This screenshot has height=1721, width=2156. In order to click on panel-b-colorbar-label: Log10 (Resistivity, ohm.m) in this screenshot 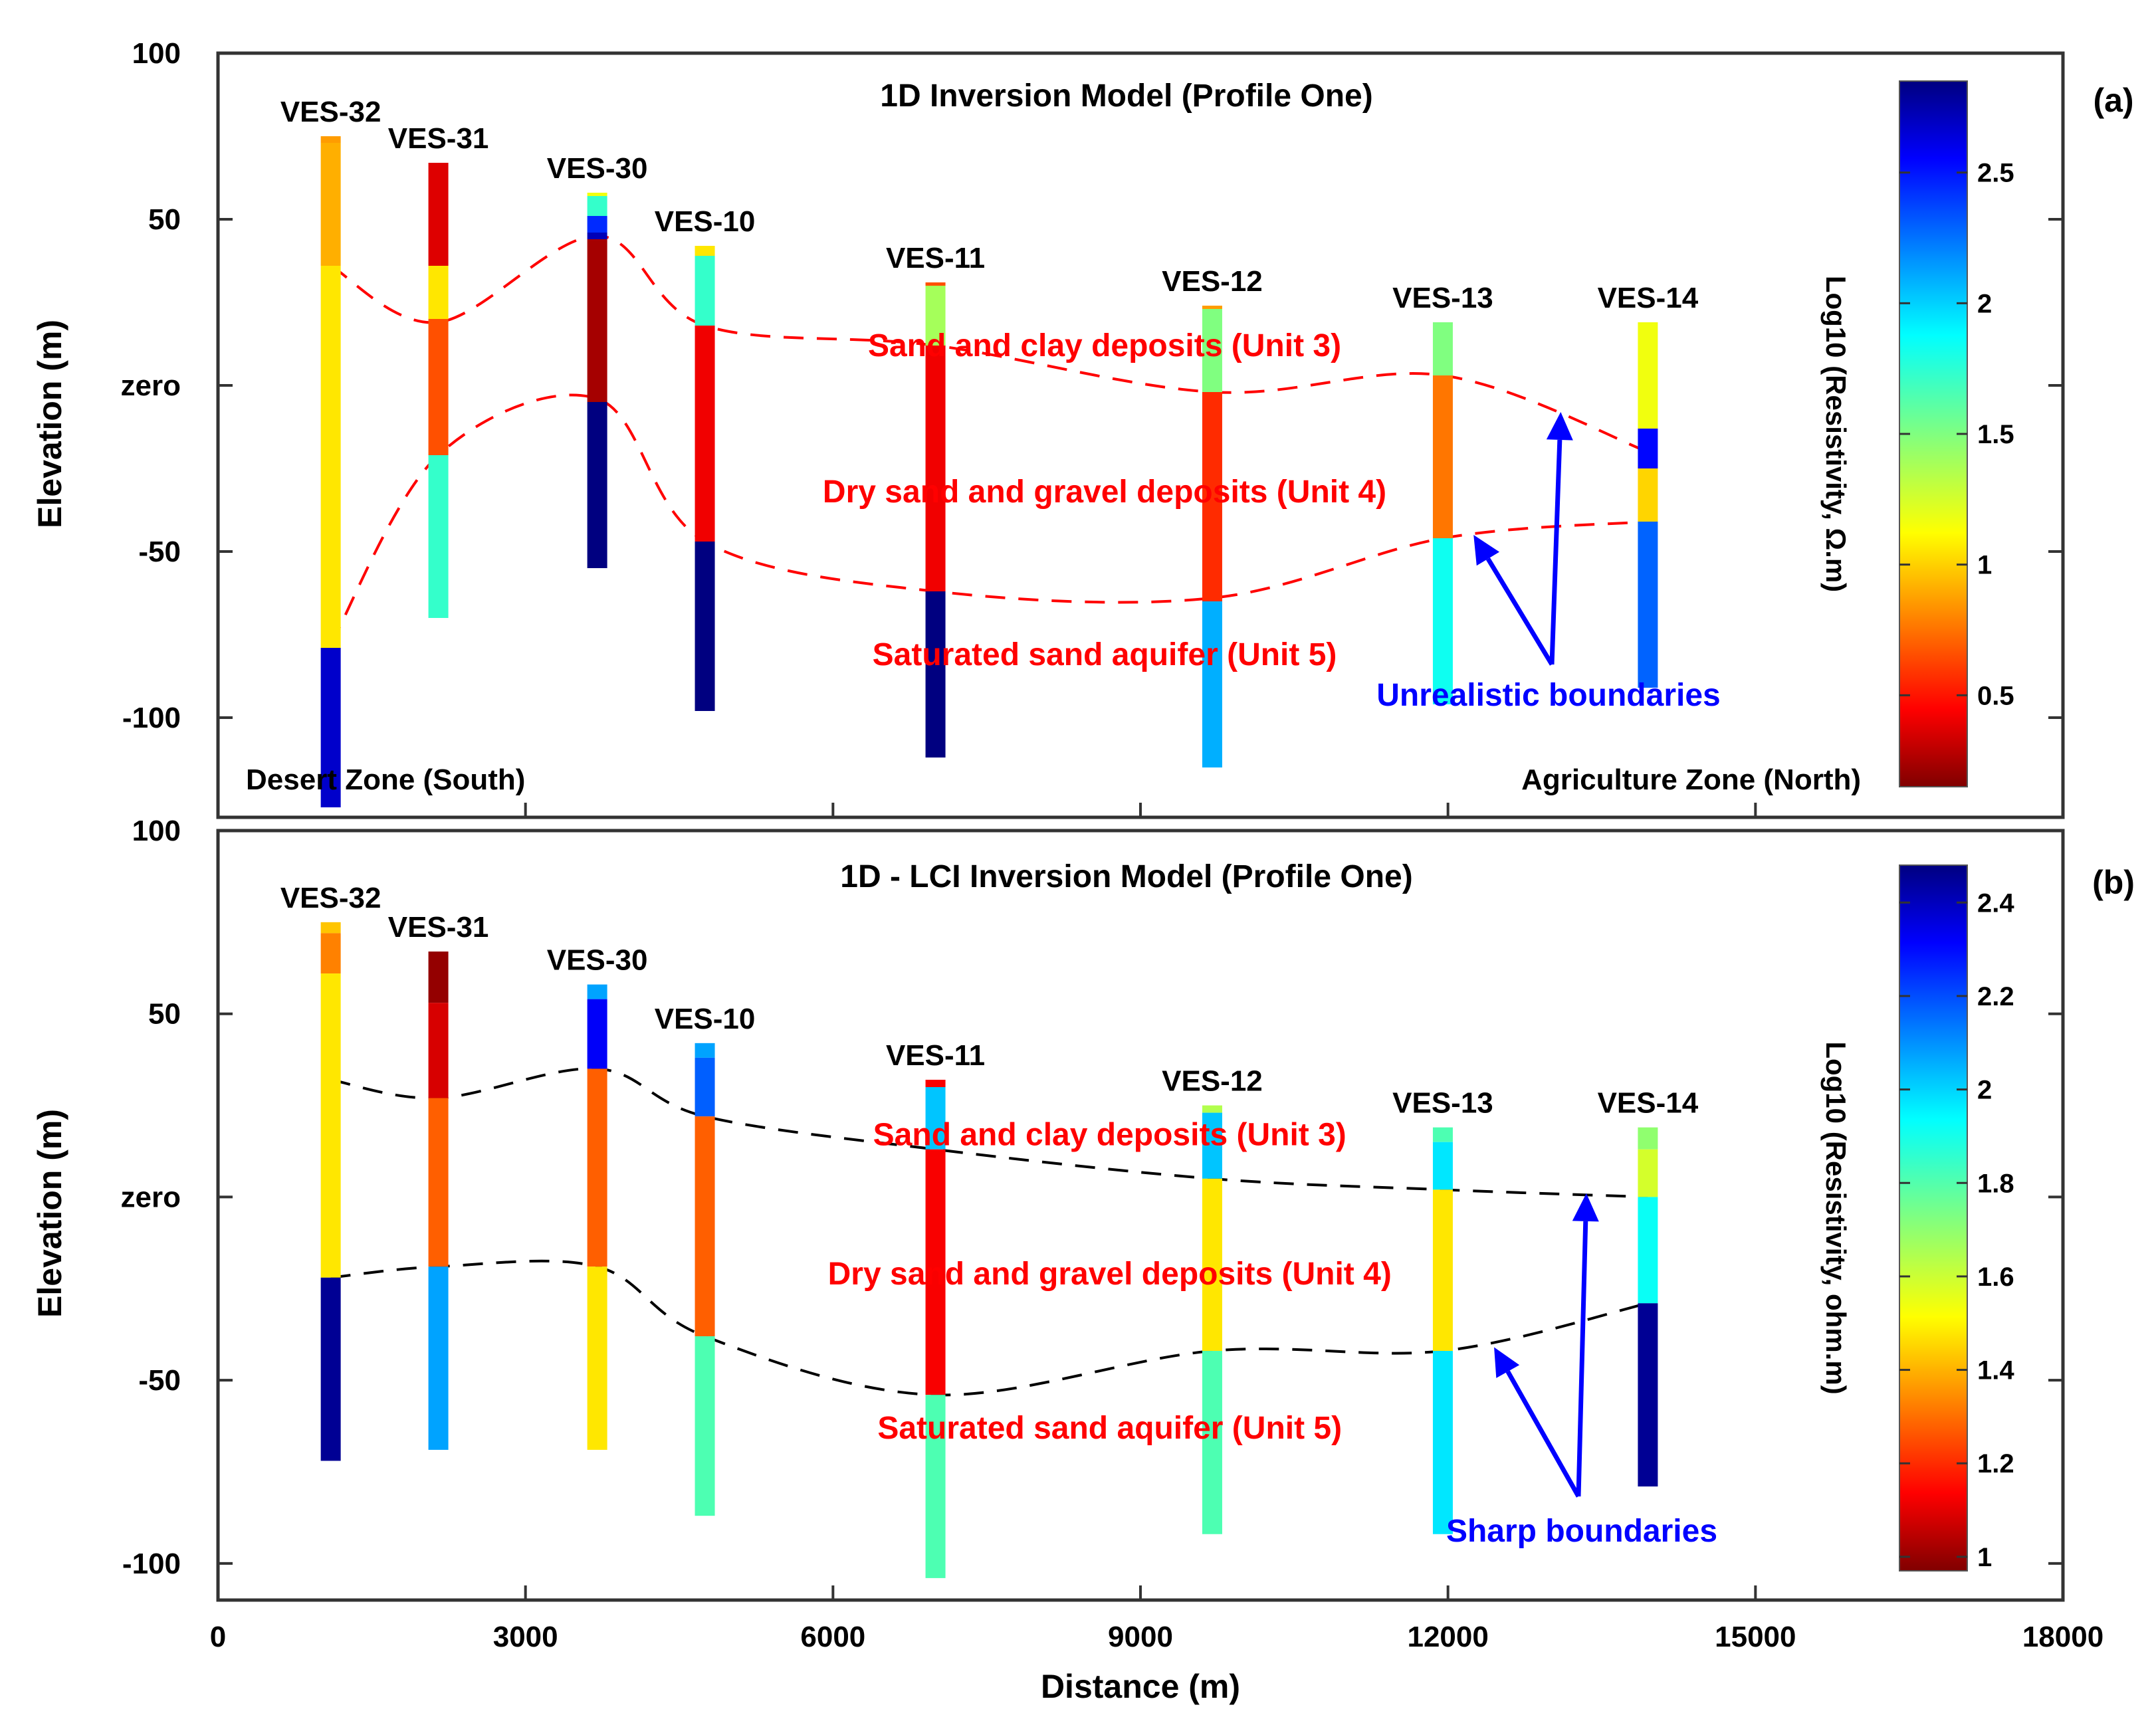, I will do `click(1836, 1217)`.